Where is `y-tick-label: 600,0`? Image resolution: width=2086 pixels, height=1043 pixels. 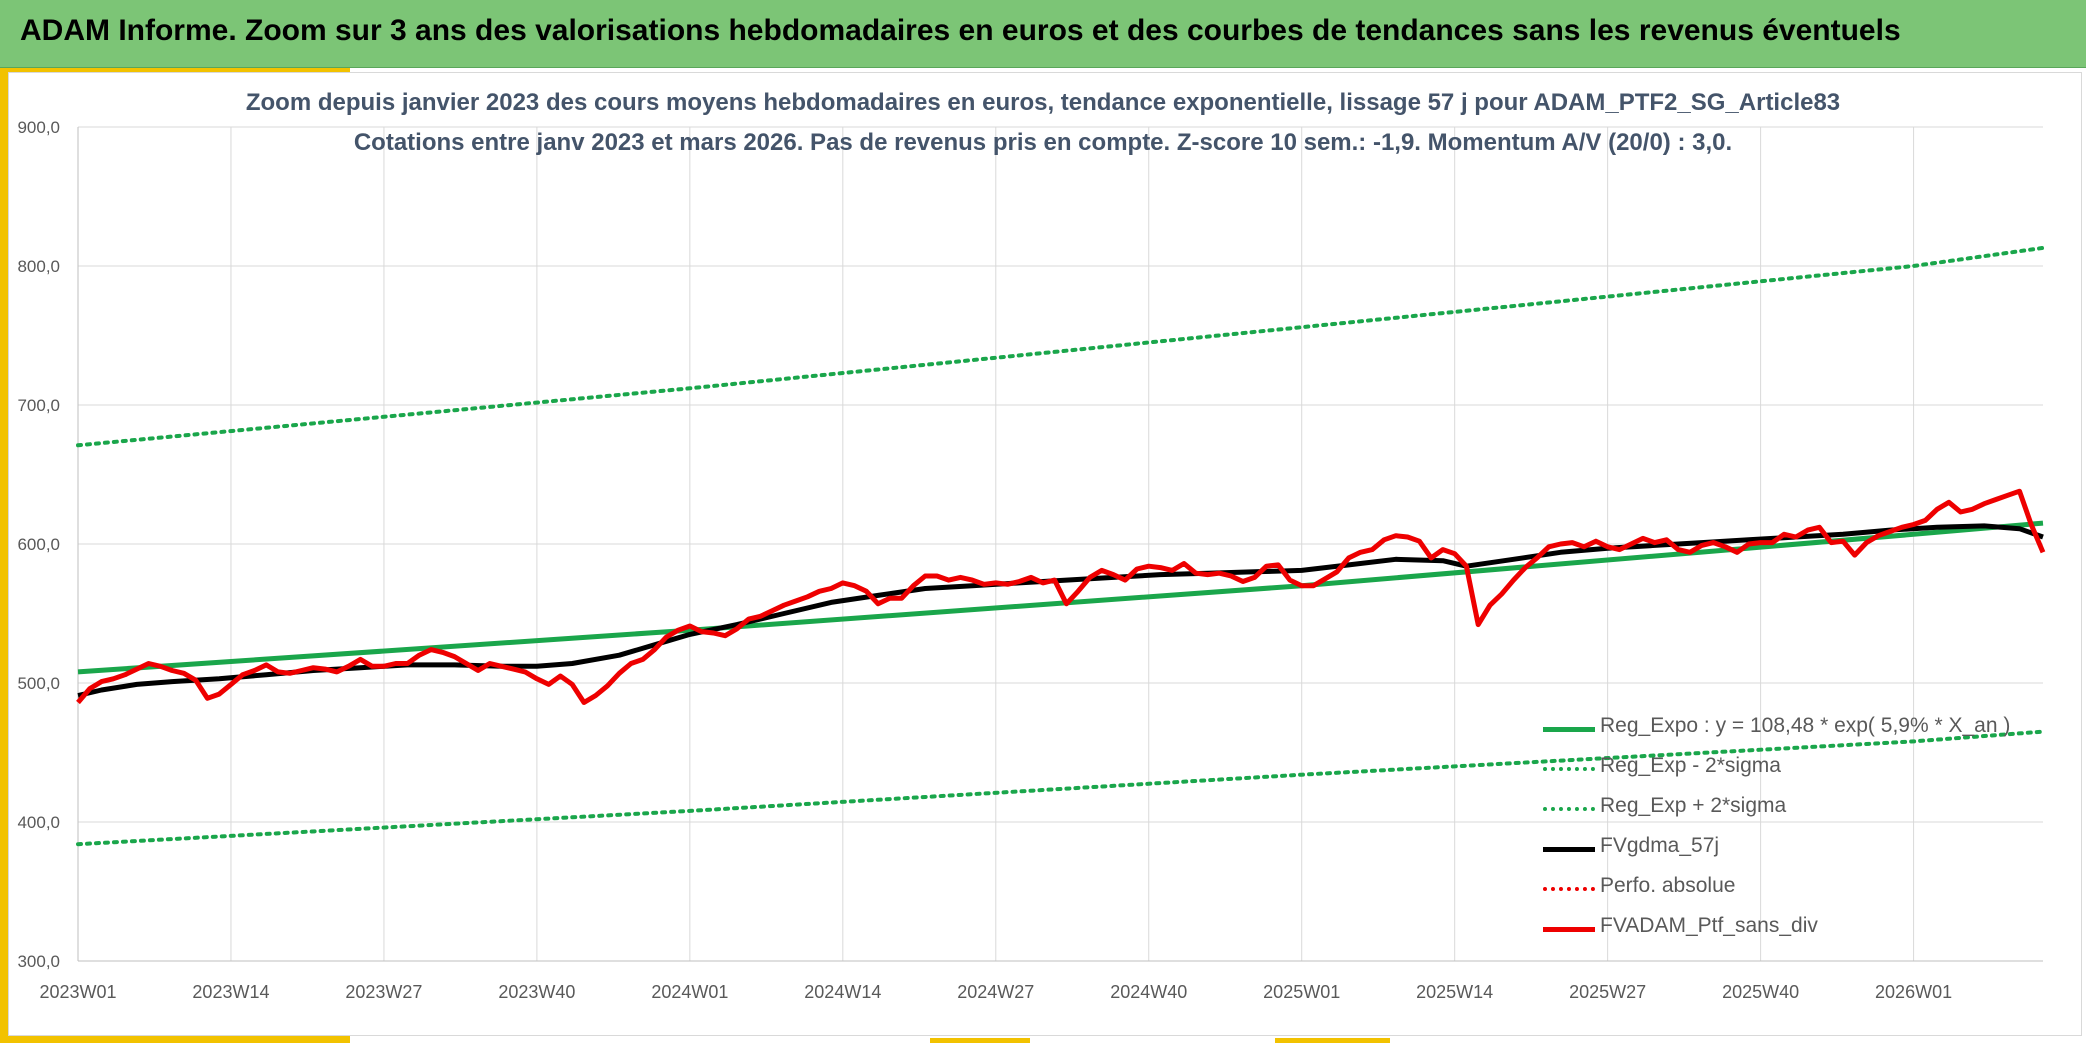
y-tick-label: 600,0 is located at coordinates (38, 544).